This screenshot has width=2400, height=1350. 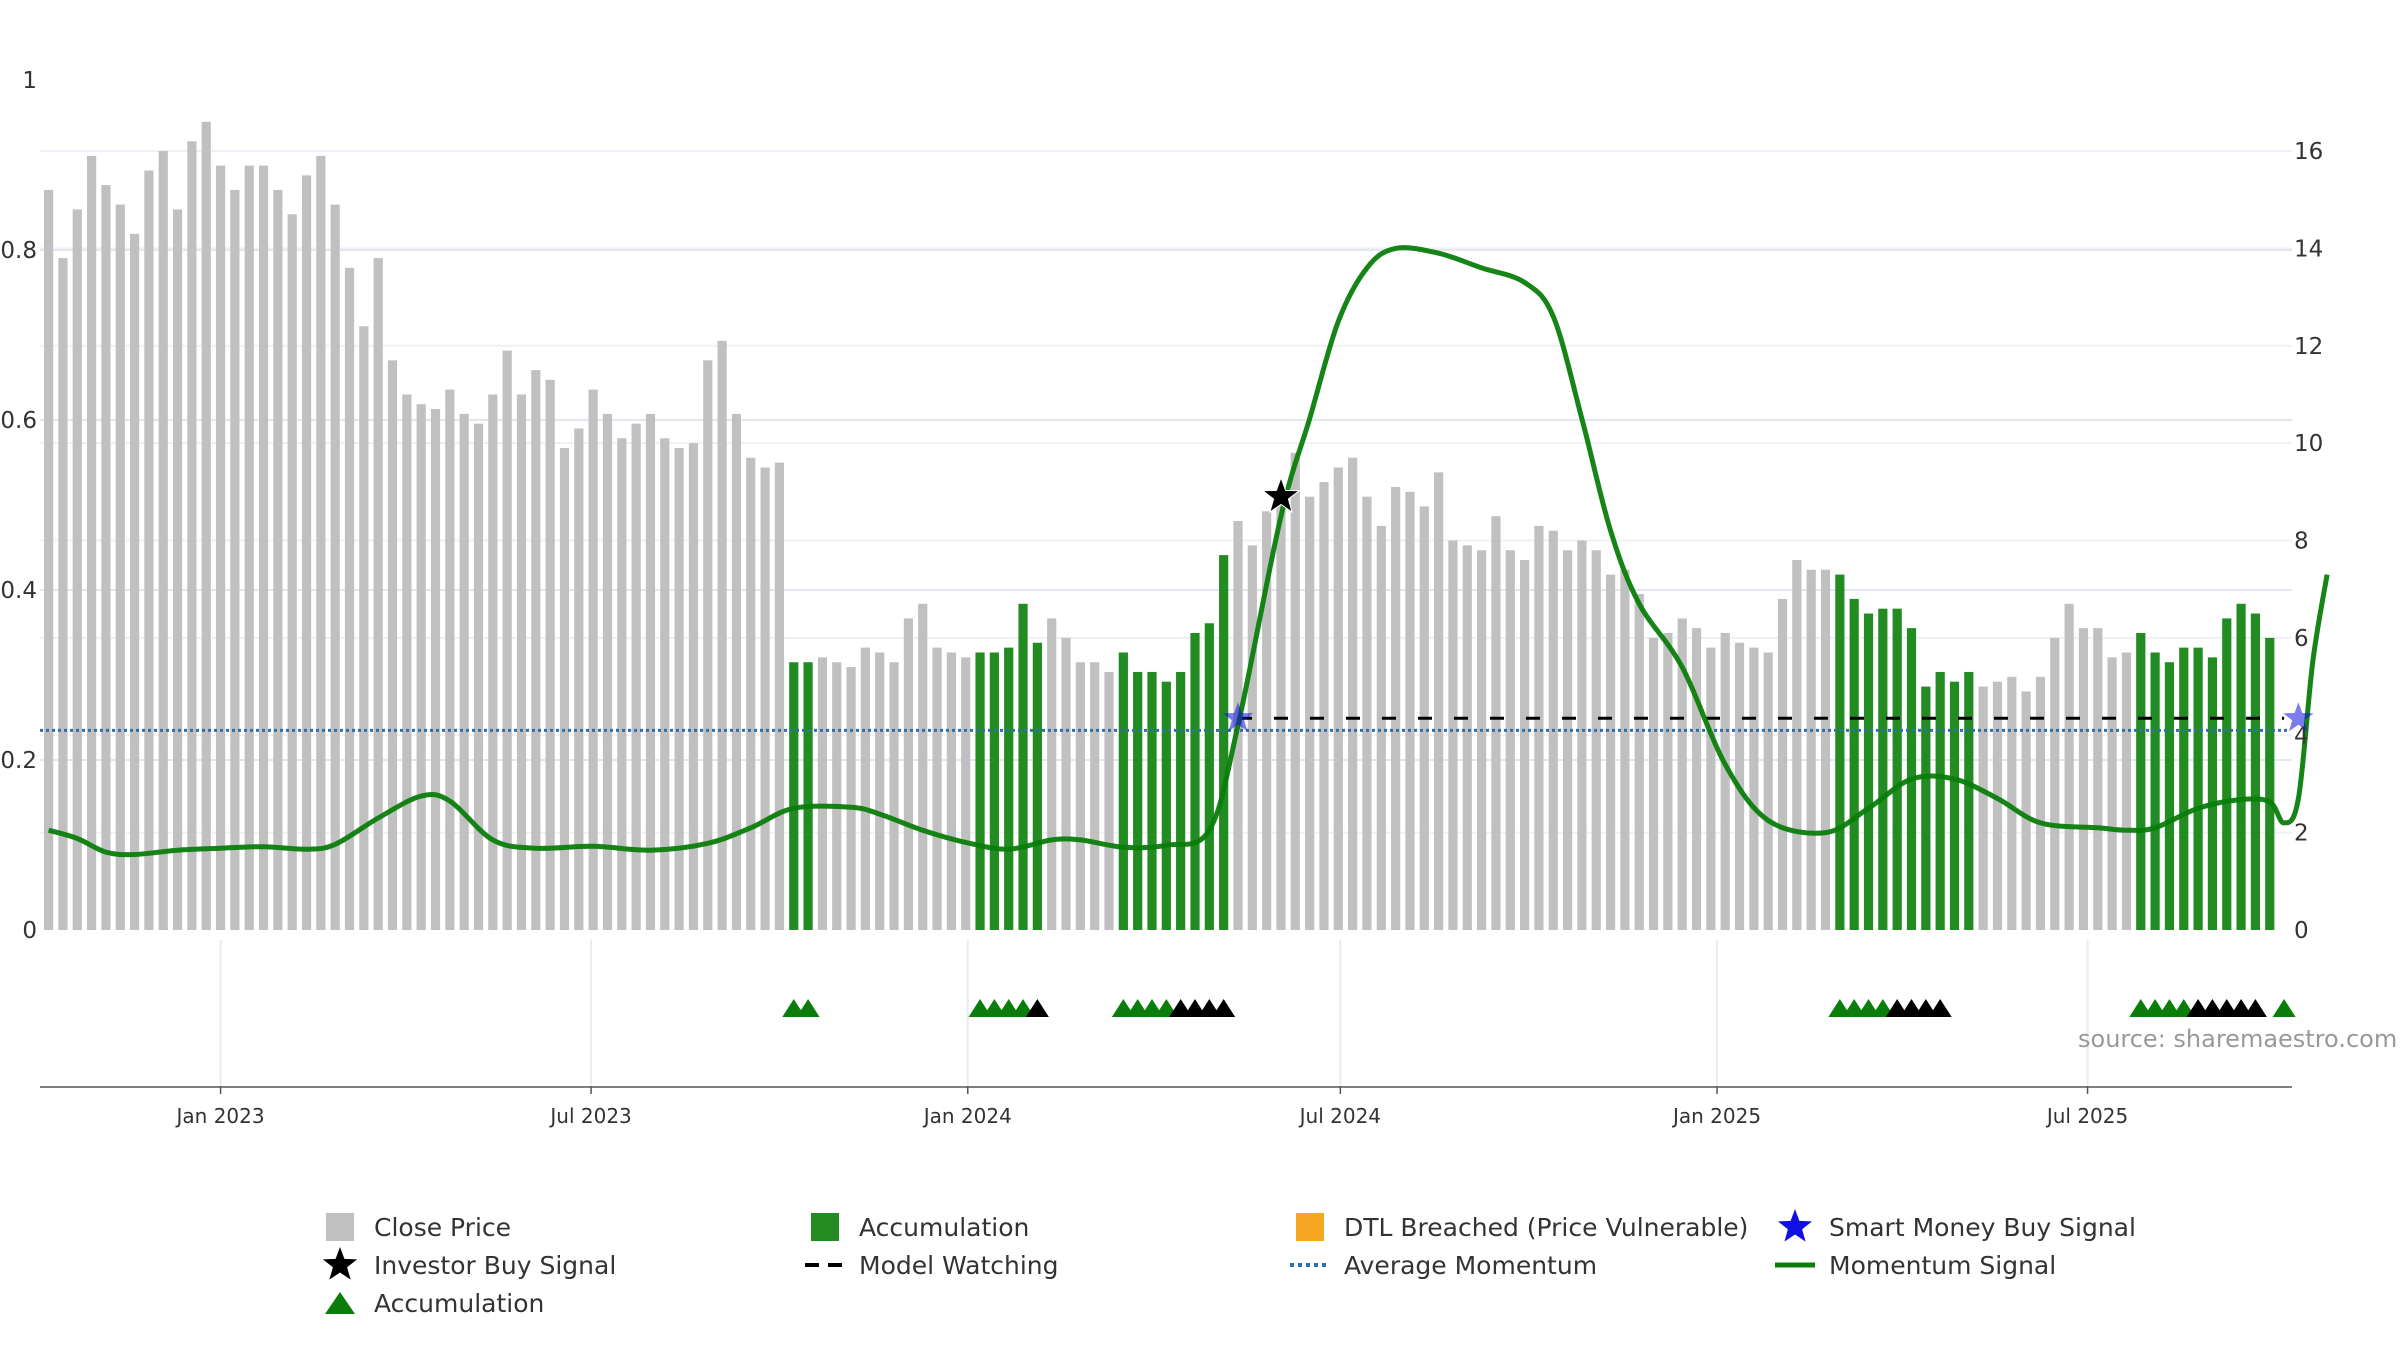 I want to click on legend-item-dtl: DTL Breached (Price Vulnerable), so click(x=1519, y=1227).